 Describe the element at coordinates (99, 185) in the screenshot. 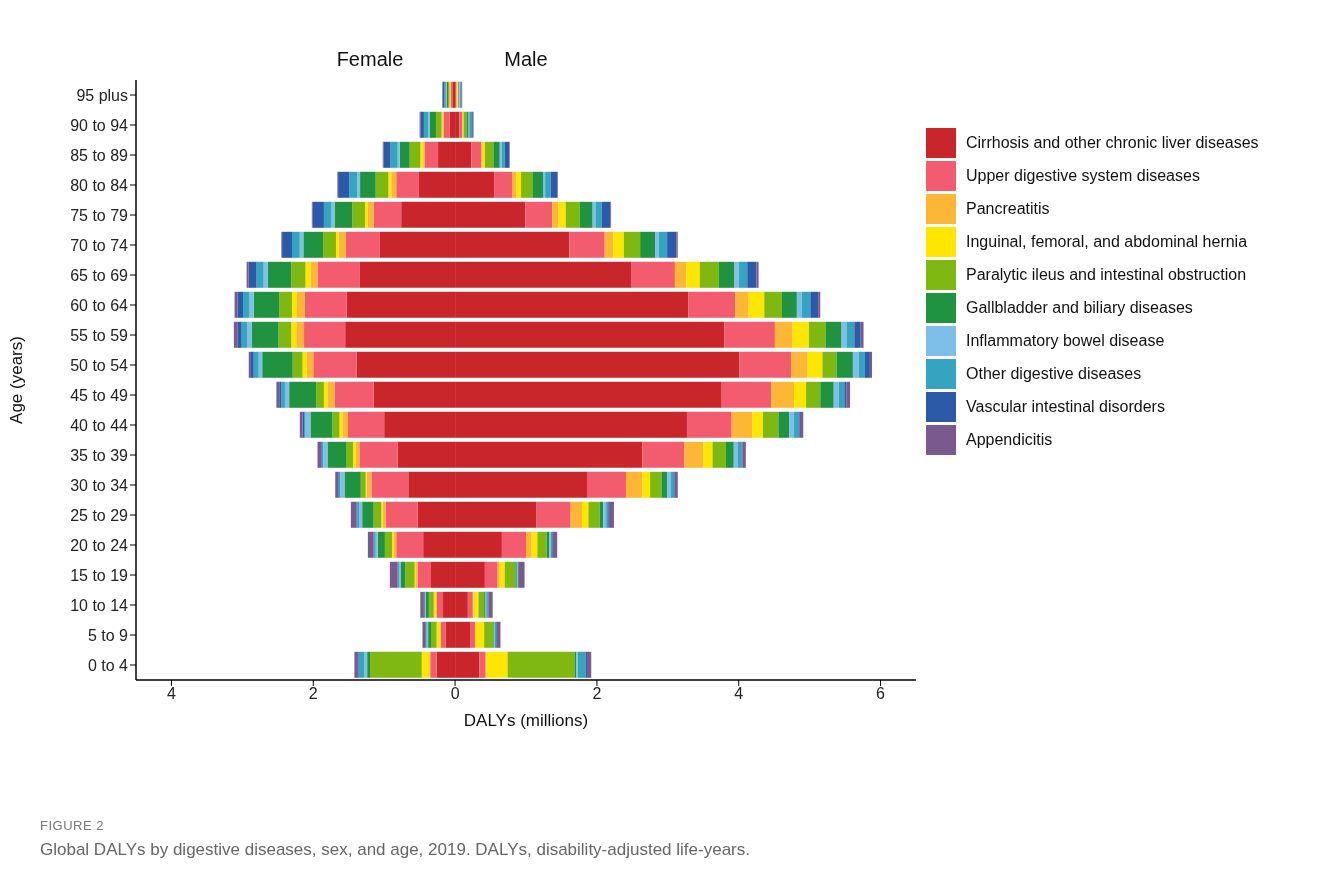

I see `y-tick-label: 80 to 84` at that location.